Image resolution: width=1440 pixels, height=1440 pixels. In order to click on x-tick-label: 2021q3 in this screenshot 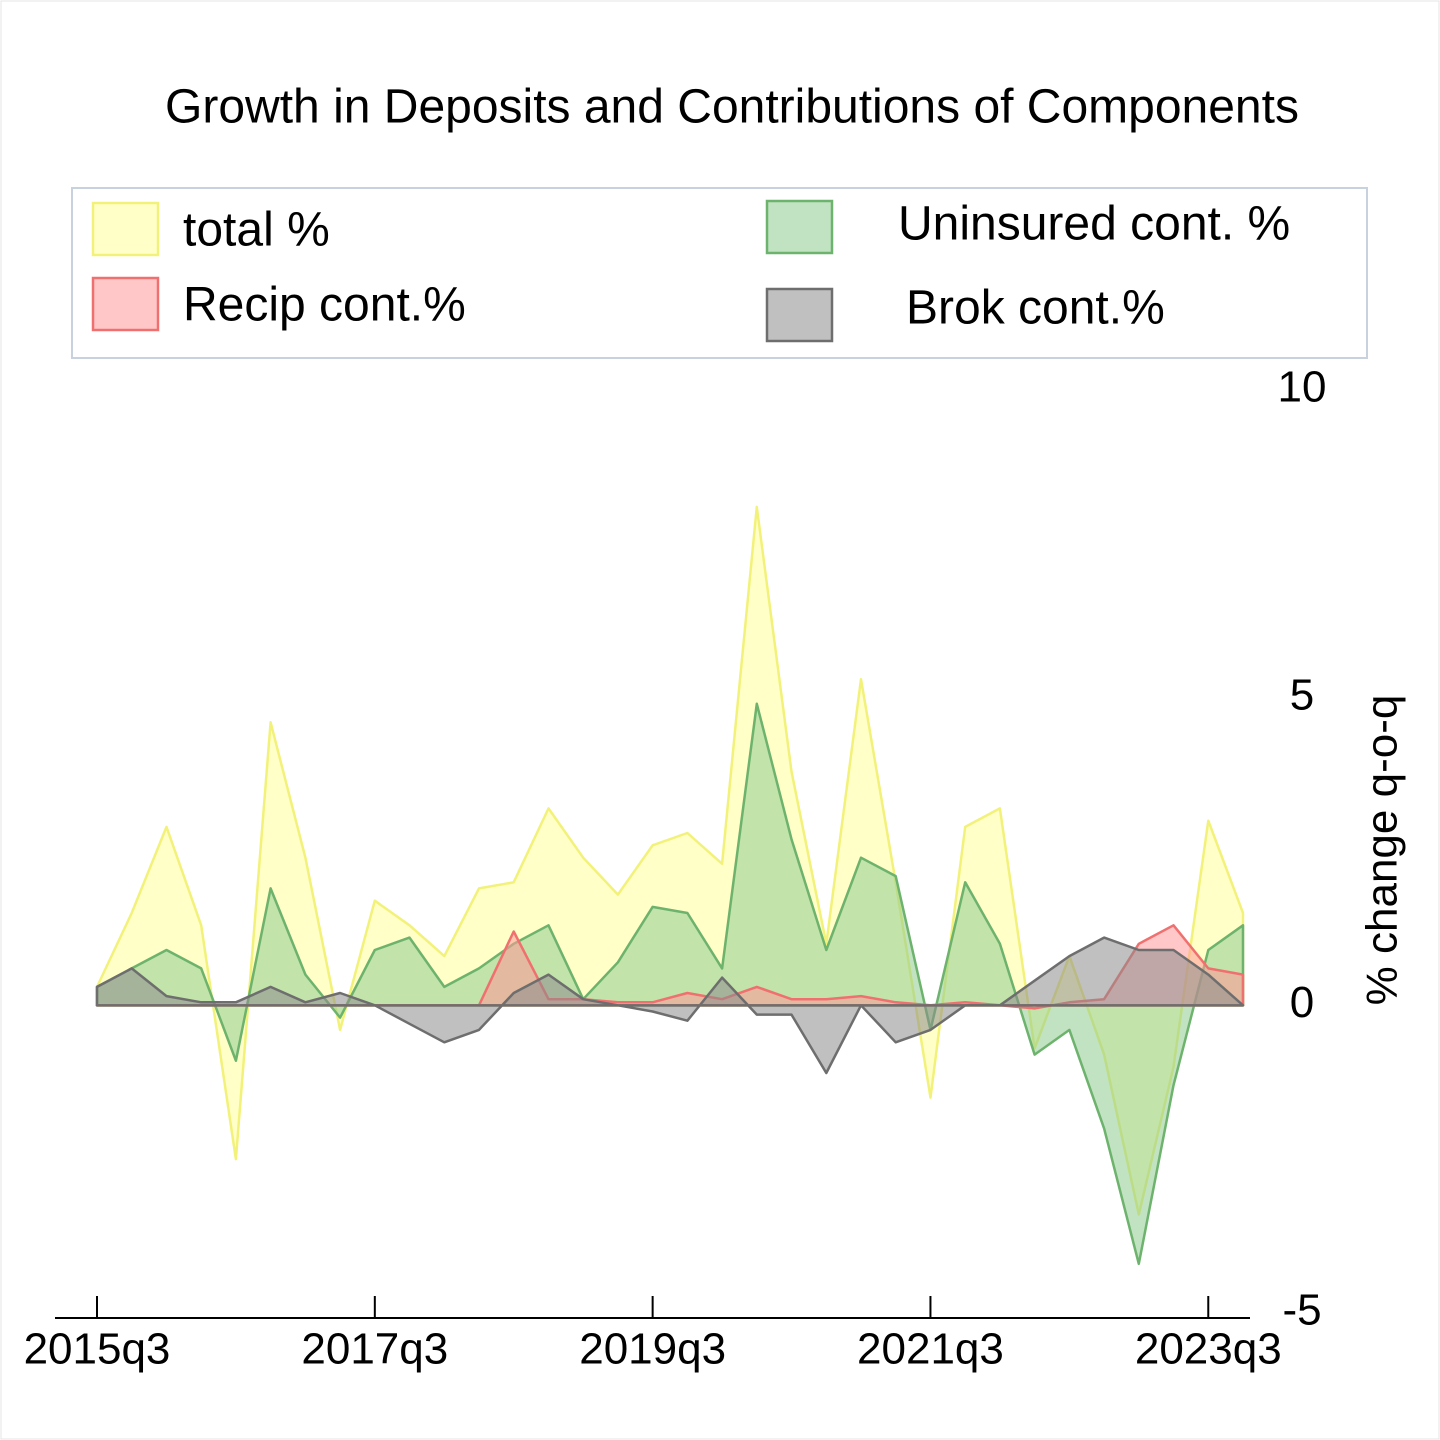, I will do `click(930, 1349)`.